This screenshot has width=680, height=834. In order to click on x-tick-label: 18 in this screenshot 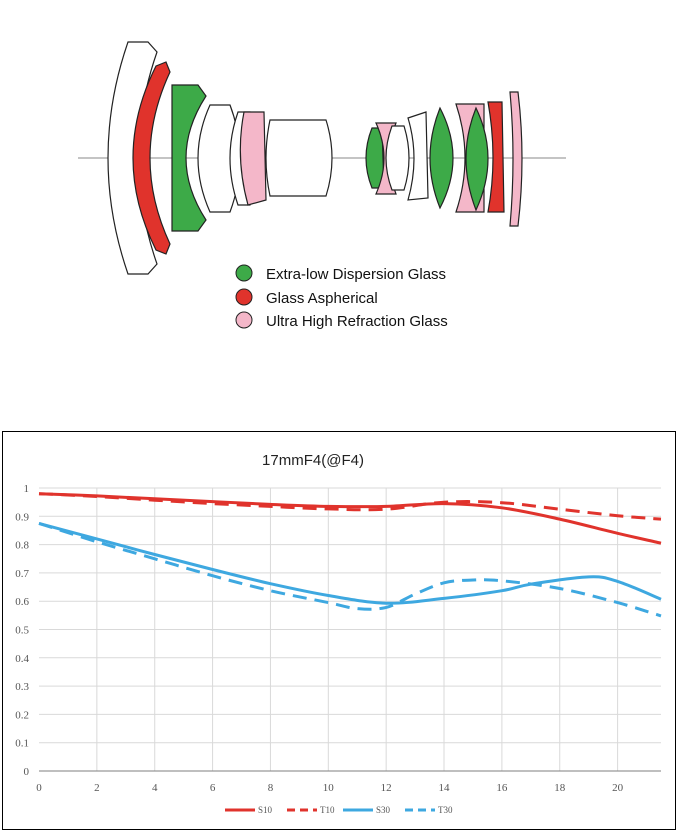, I will do `click(560, 788)`.